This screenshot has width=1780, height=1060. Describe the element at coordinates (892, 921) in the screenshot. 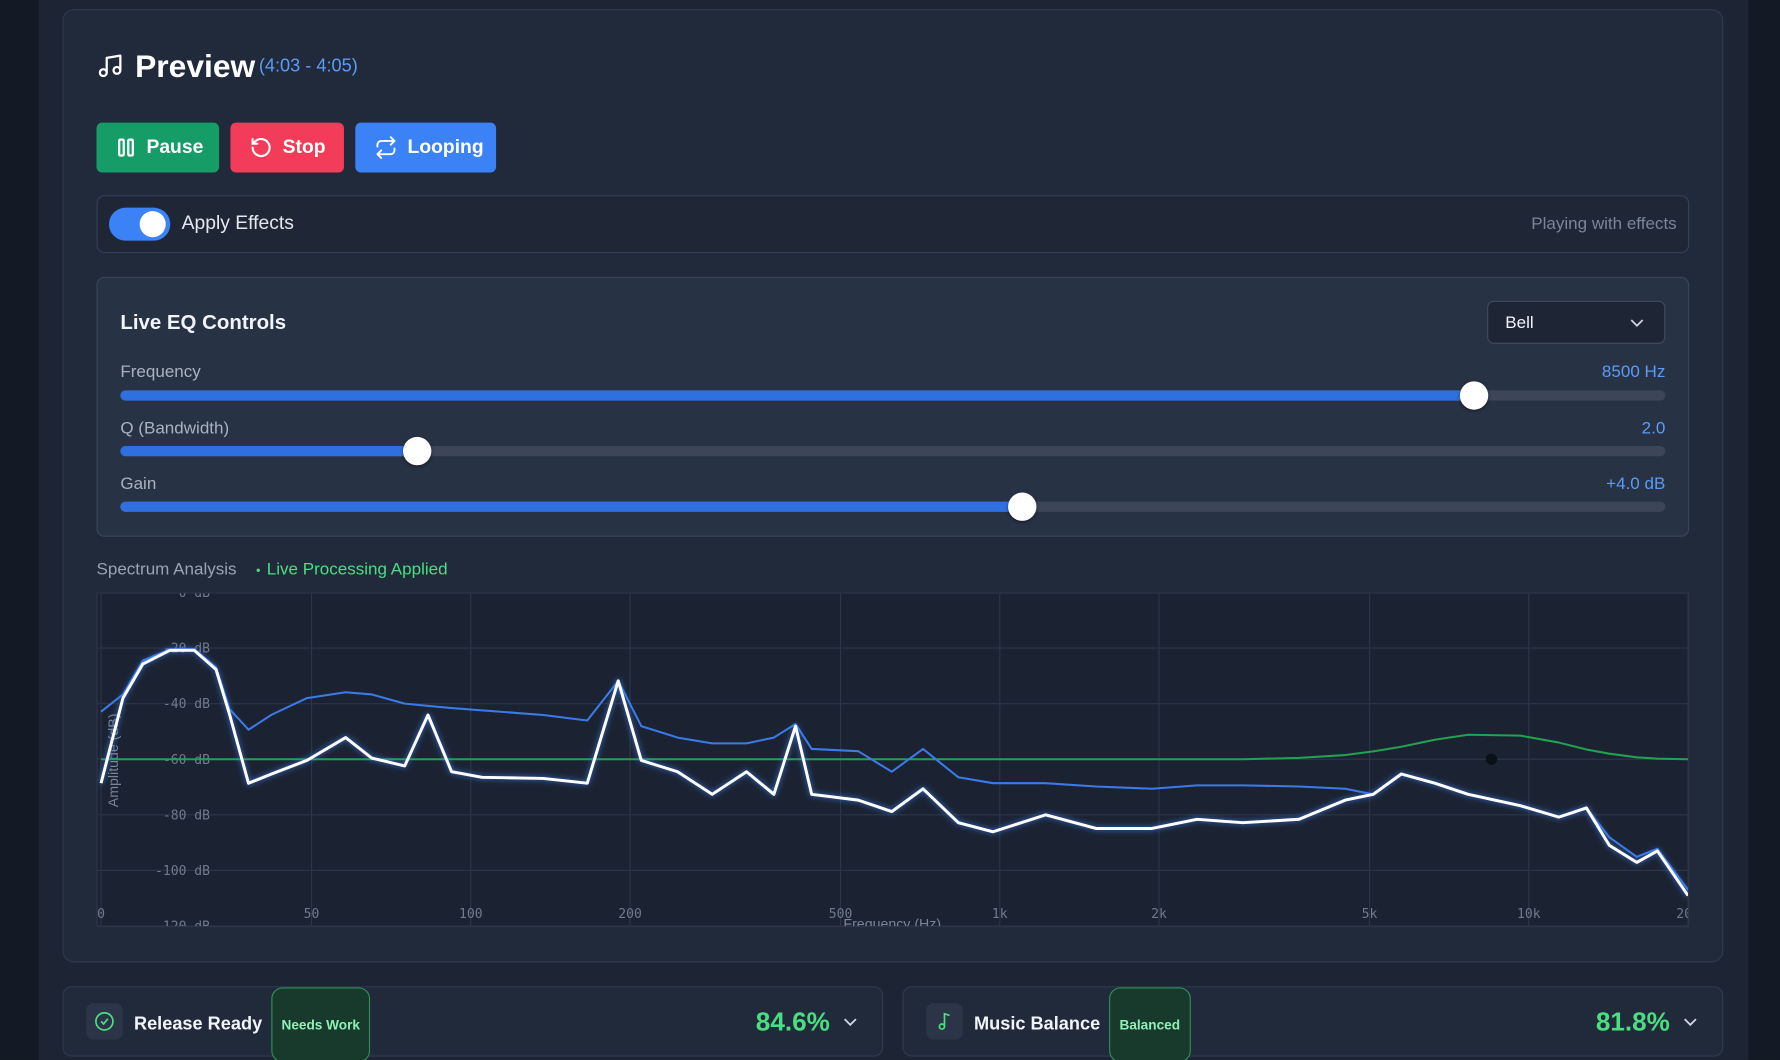

I see `x-axis-title: Frequency (Hz)` at that location.